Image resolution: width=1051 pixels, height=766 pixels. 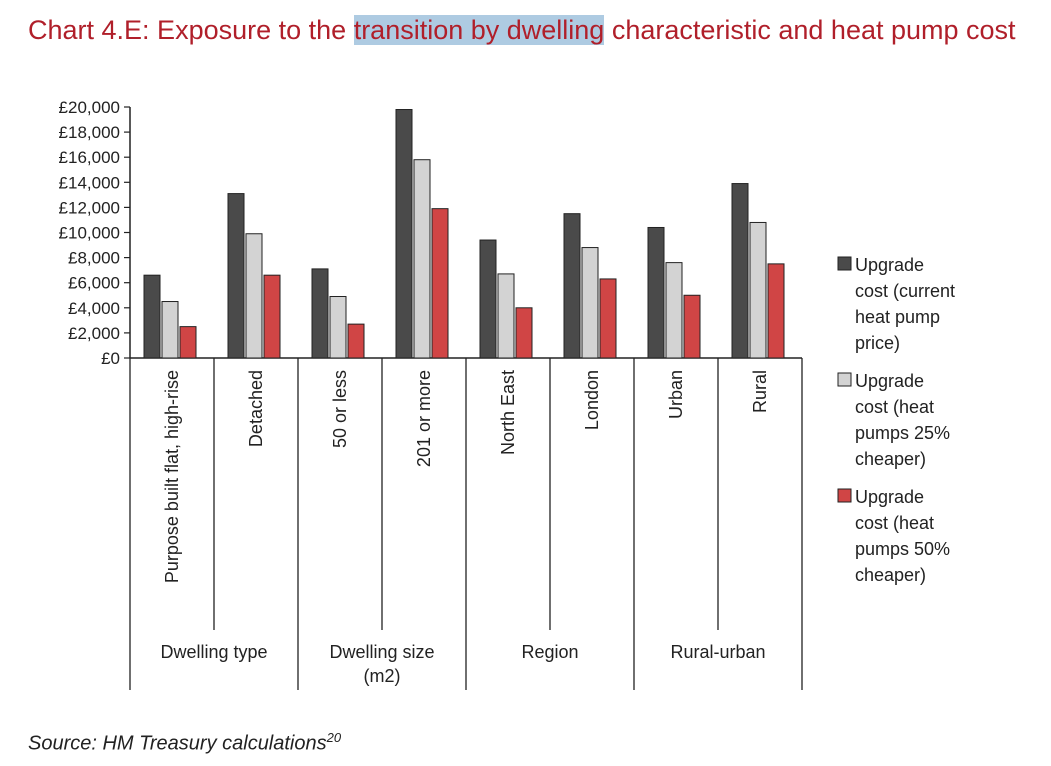 What do you see at coordinates (902, 433) in the screenshot?
I see `legend-label-line: pumps 25%` at bounding box center [902, 433].